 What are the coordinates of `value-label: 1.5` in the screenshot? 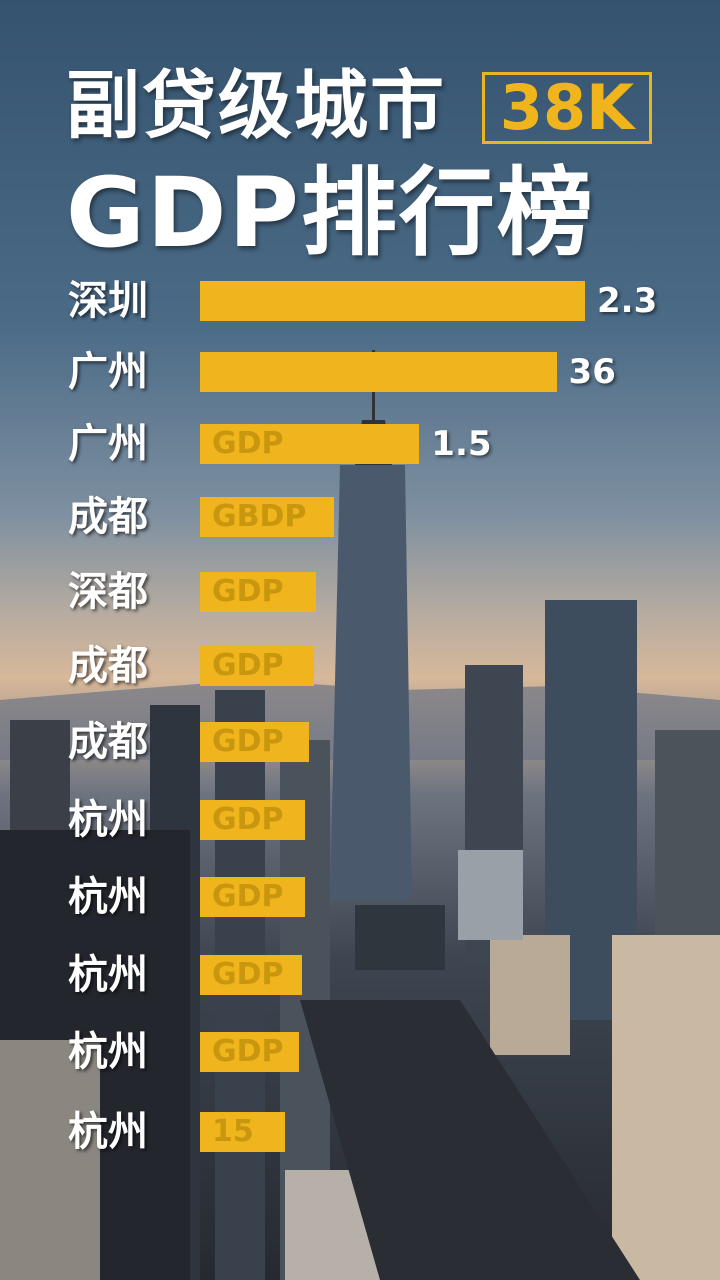 It's located at (461, 444).